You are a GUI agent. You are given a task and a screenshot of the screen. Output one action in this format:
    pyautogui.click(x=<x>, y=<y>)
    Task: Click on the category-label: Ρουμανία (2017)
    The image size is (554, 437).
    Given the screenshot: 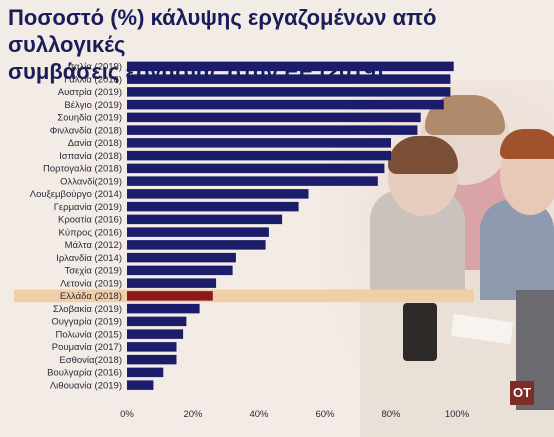 What is the action you would take?
    pyautogui.click(x=87, y=347)
    